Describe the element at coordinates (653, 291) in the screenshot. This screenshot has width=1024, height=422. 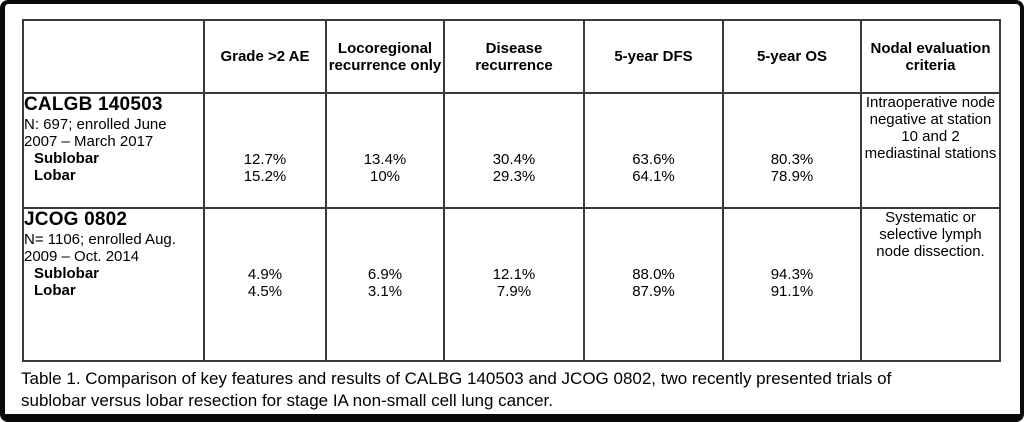
I see `value-lobar: 87.9%` at that location.